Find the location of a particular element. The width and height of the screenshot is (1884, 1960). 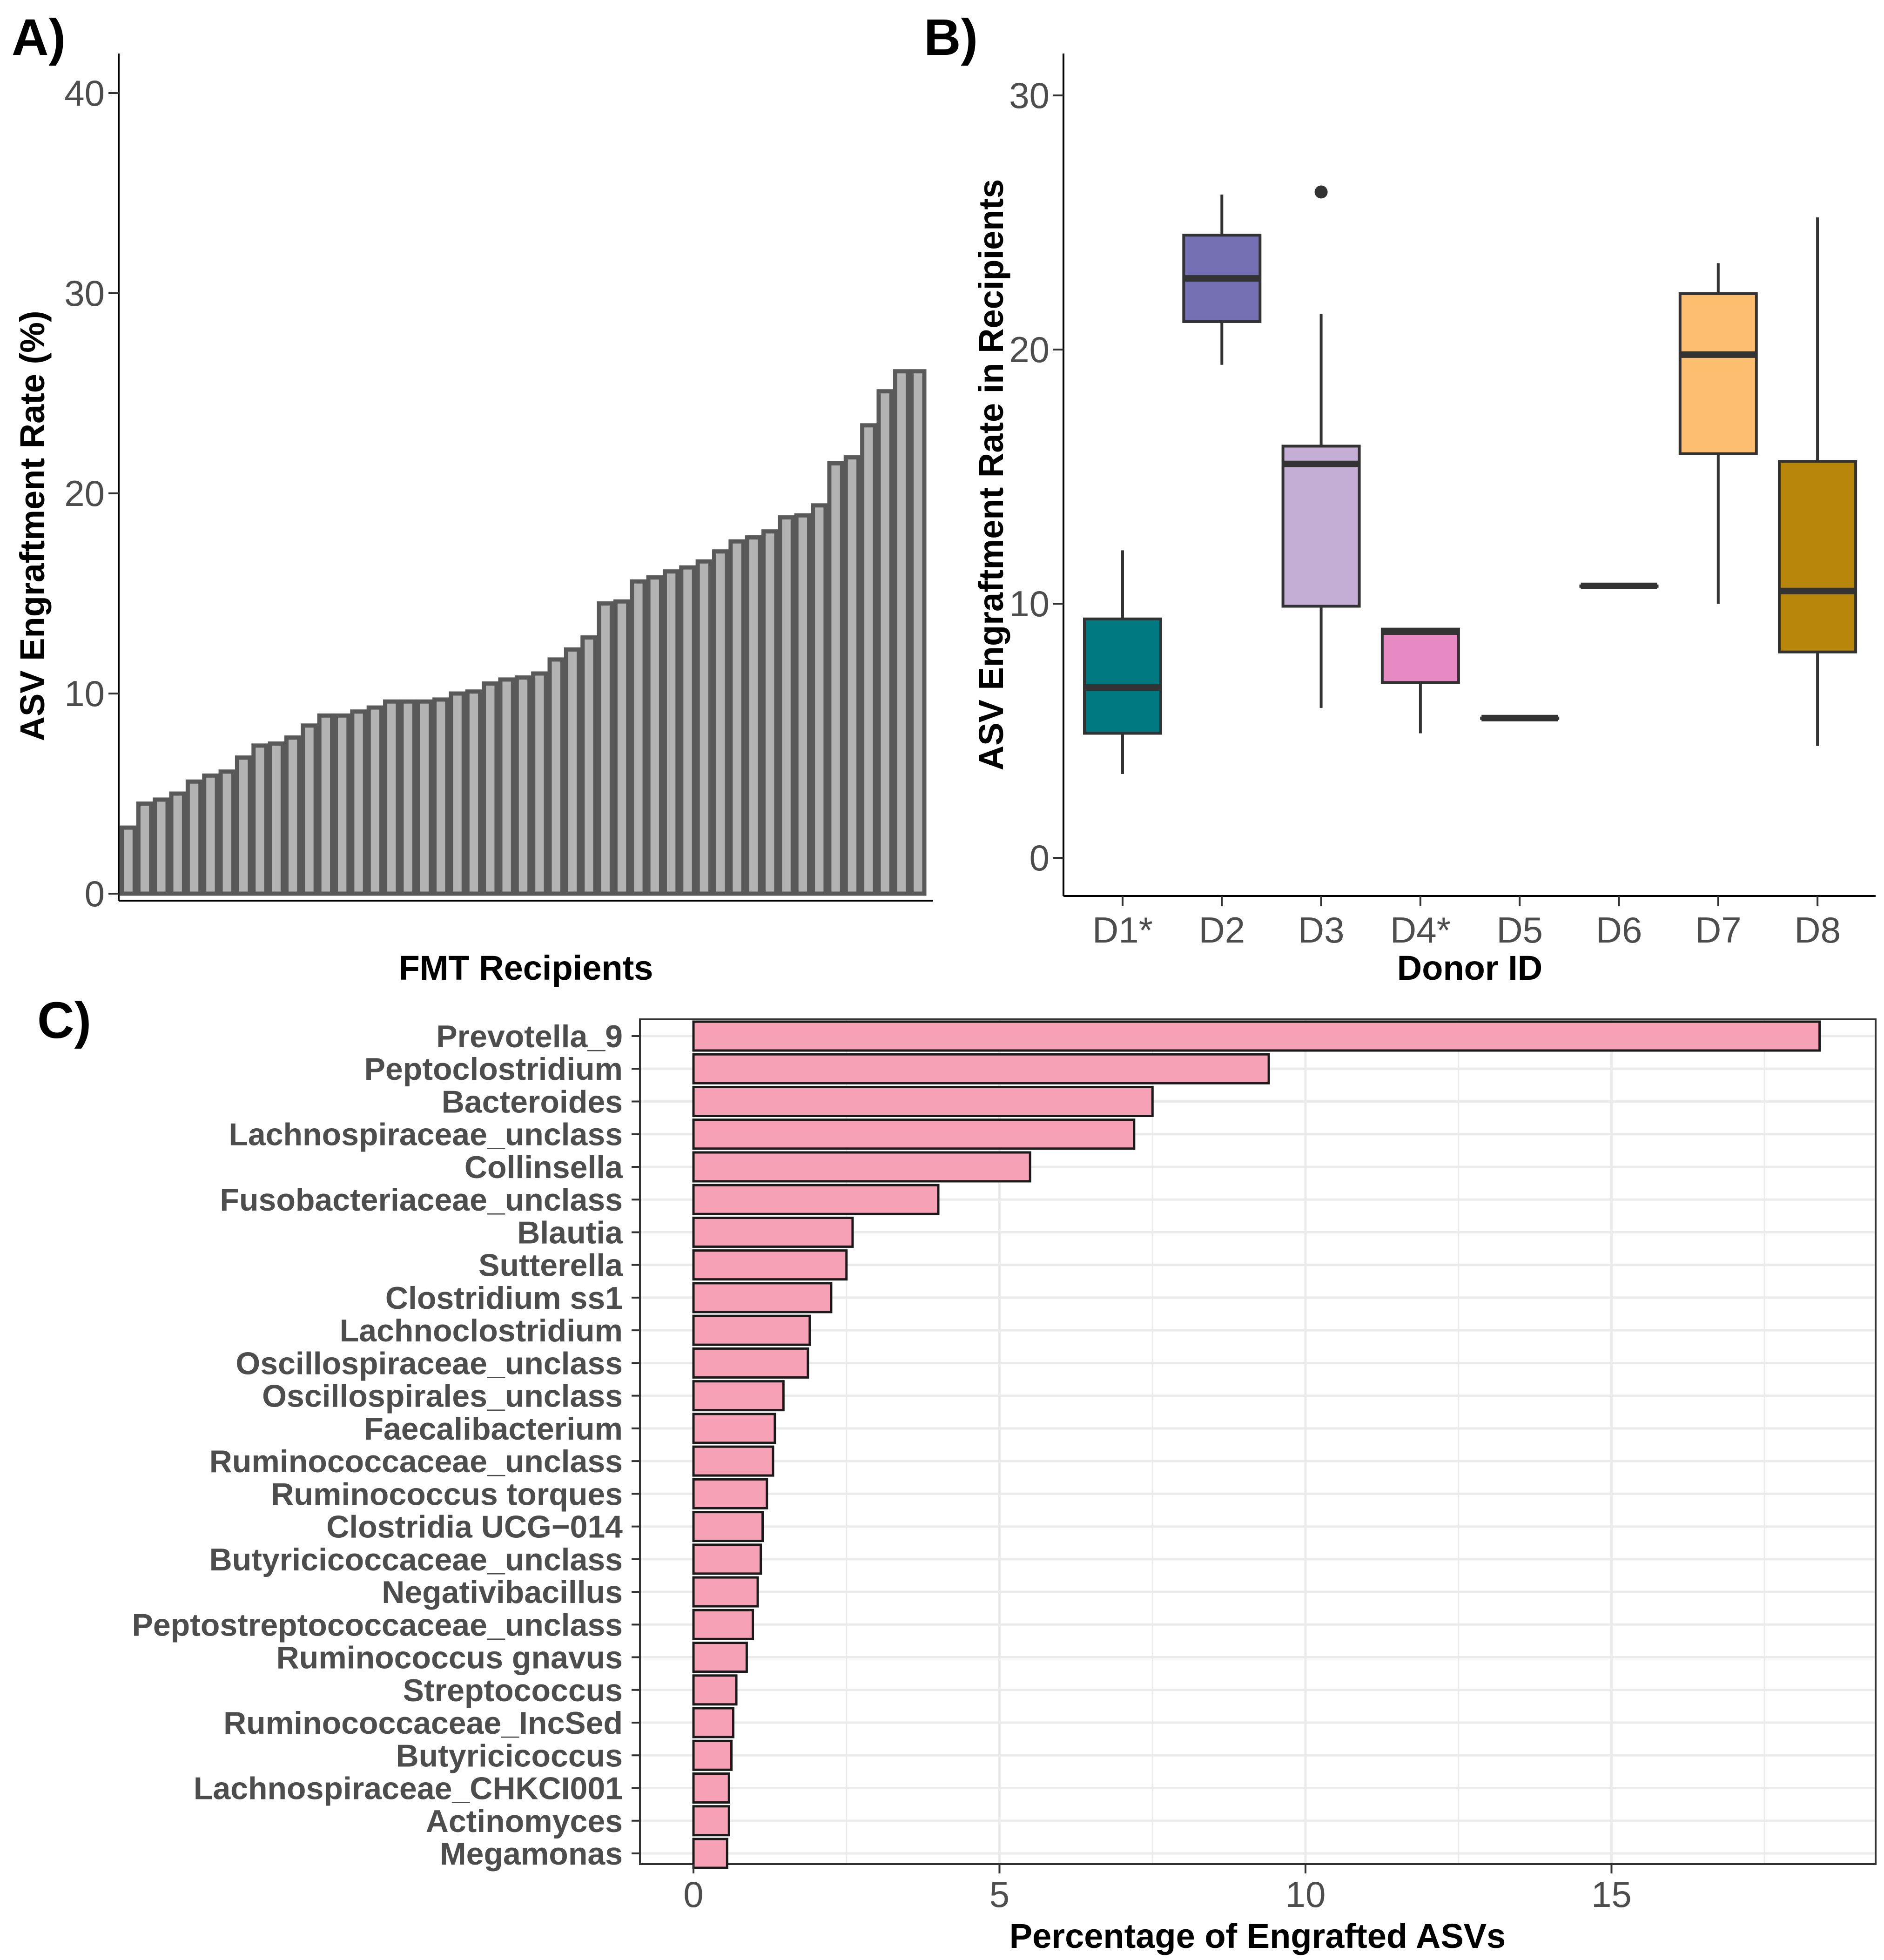

chart-b-boxes is located at coordinates (1470, 480).